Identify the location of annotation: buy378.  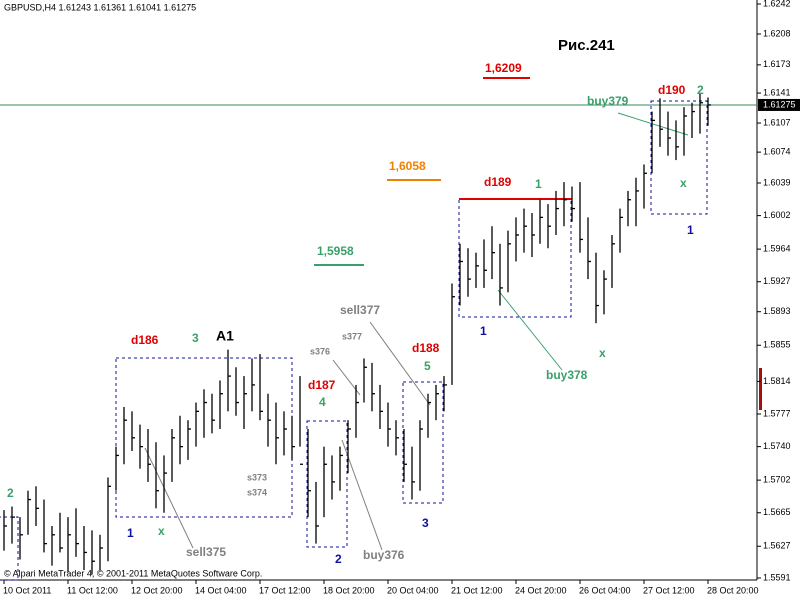
(567, 375).